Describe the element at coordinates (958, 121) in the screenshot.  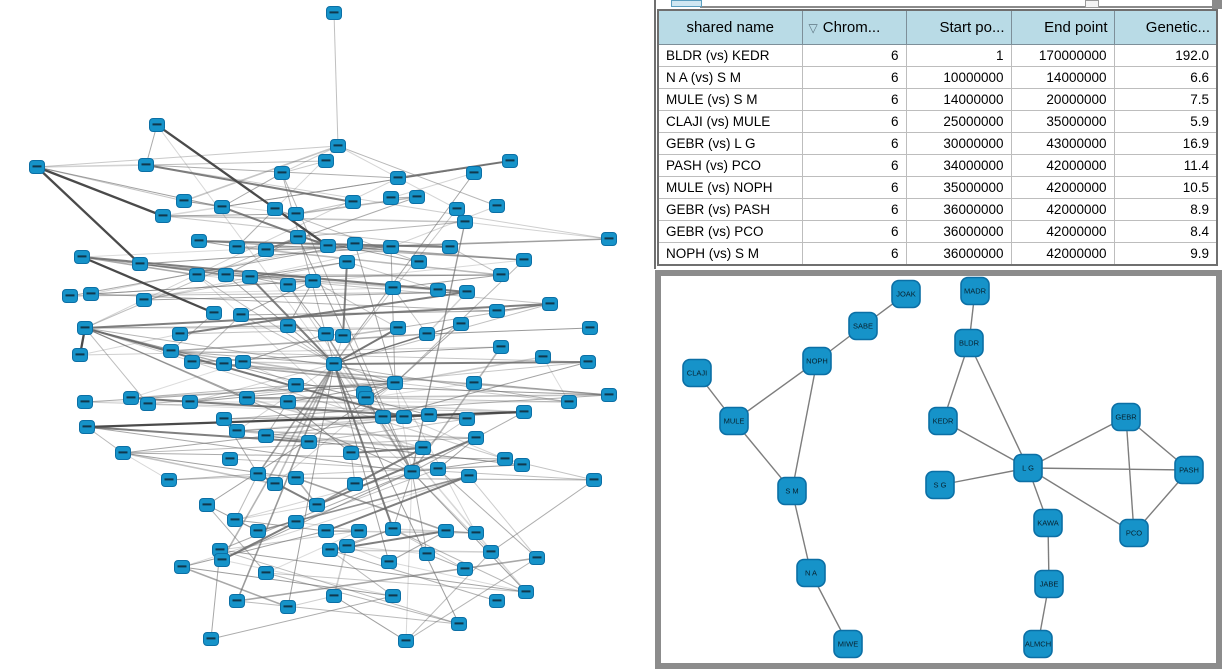
I see `cell-value: 25000000` at that location.